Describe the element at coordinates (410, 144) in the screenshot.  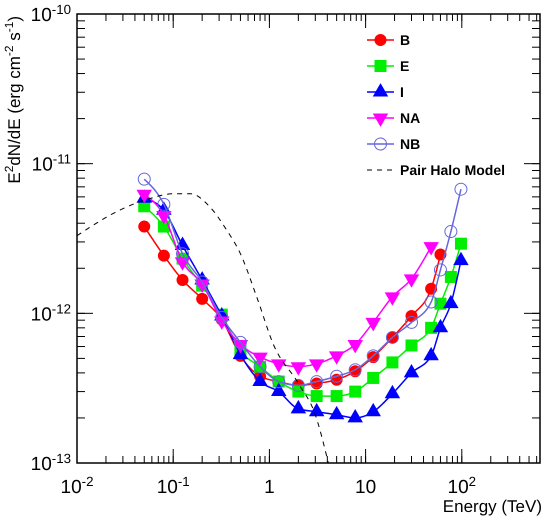
I see `legend-label: NB` at that location.